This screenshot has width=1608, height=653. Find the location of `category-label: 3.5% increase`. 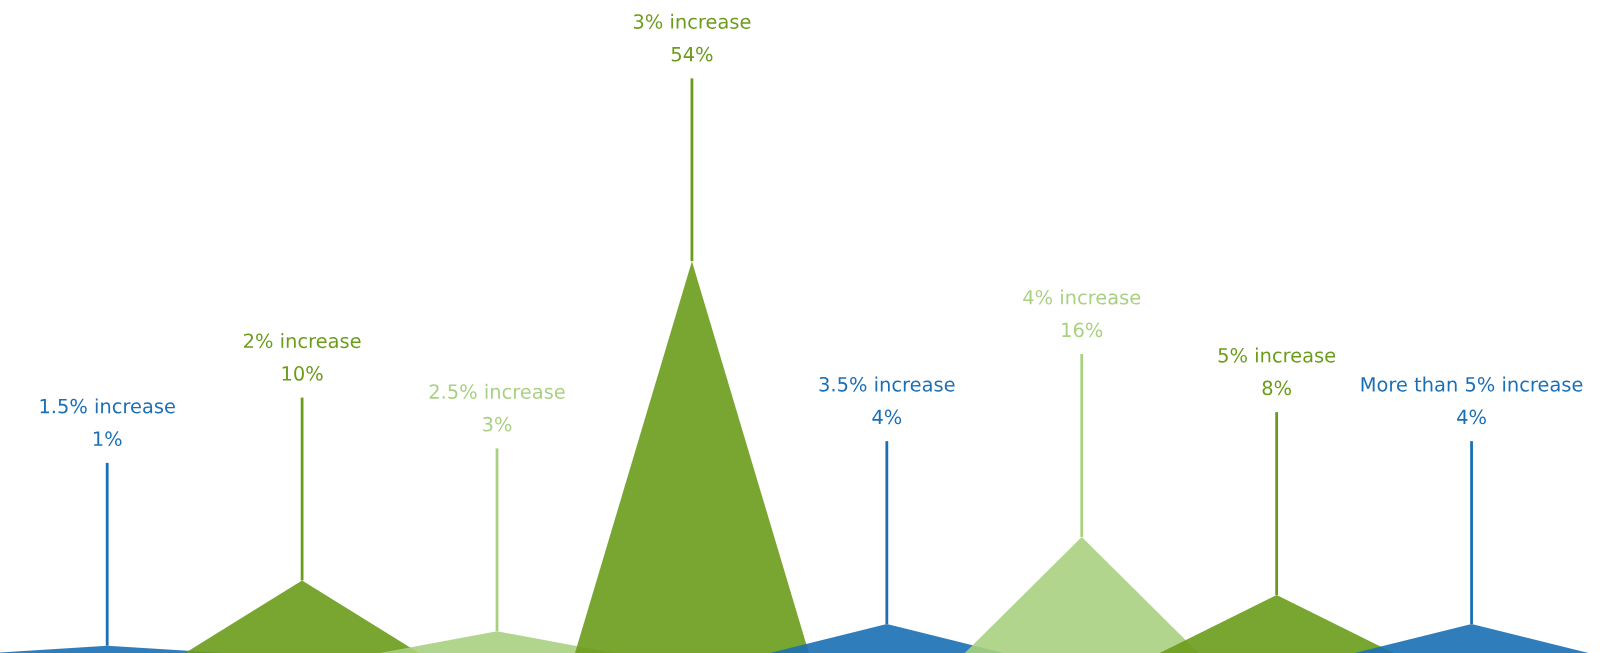

category-label: 3.5% increase is located at coordinates (887, 384).